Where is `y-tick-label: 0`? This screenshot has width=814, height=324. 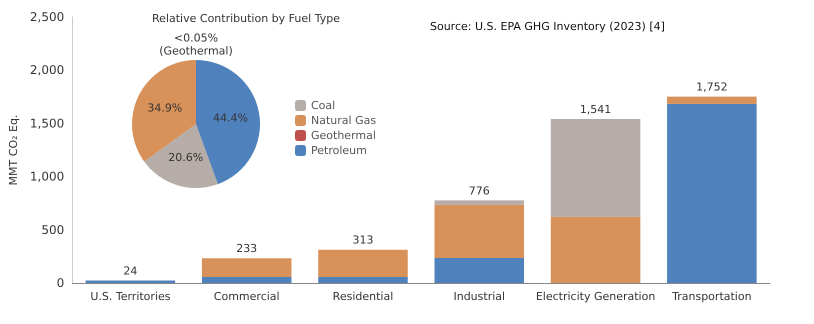 y-tick-label: 0 is located at coordinates (60, 283).